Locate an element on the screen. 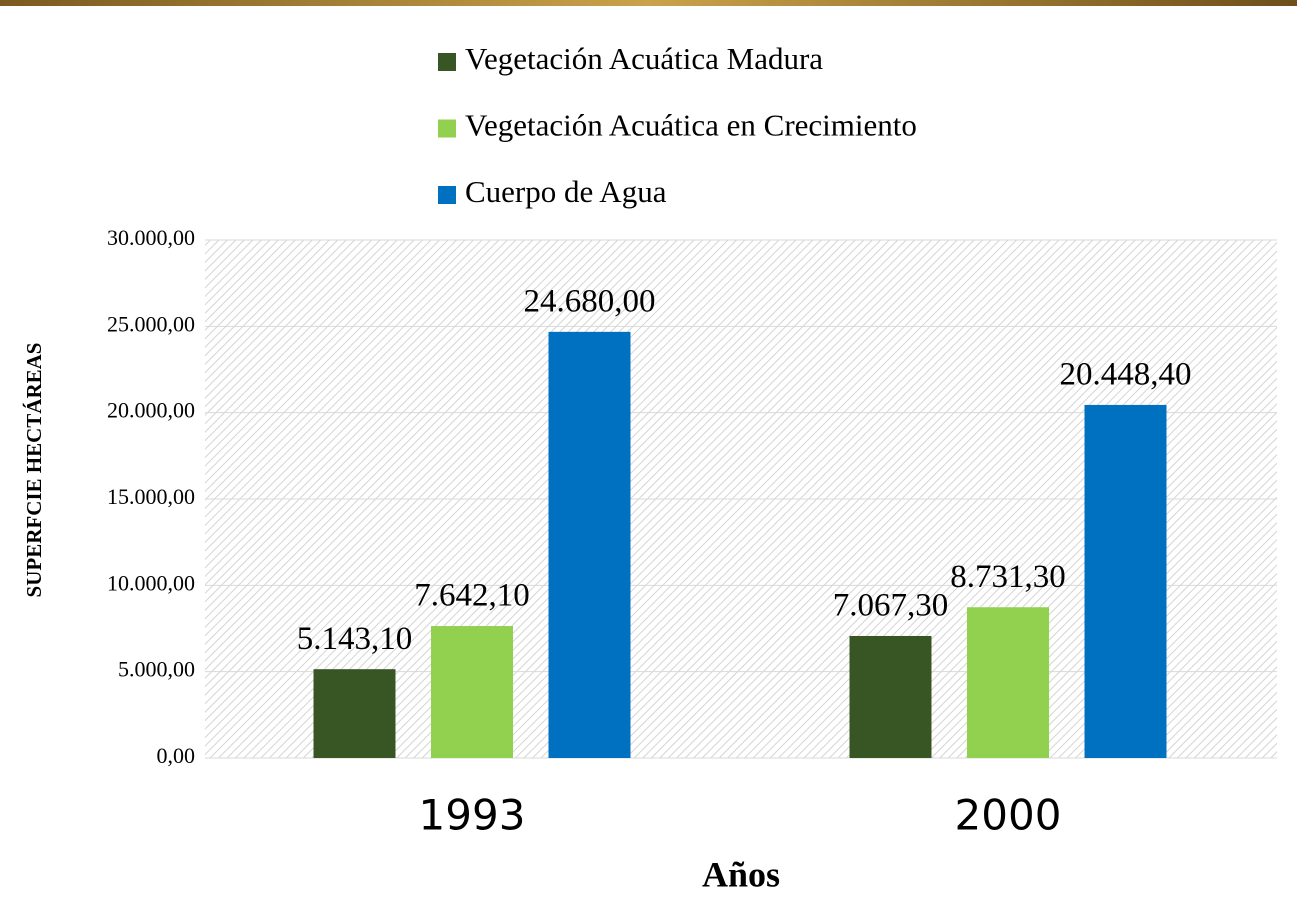 Image resolution: width=1297 pixels, height=905 pixels. data-label: 5.143,10 is located at coordinates (355, 639).